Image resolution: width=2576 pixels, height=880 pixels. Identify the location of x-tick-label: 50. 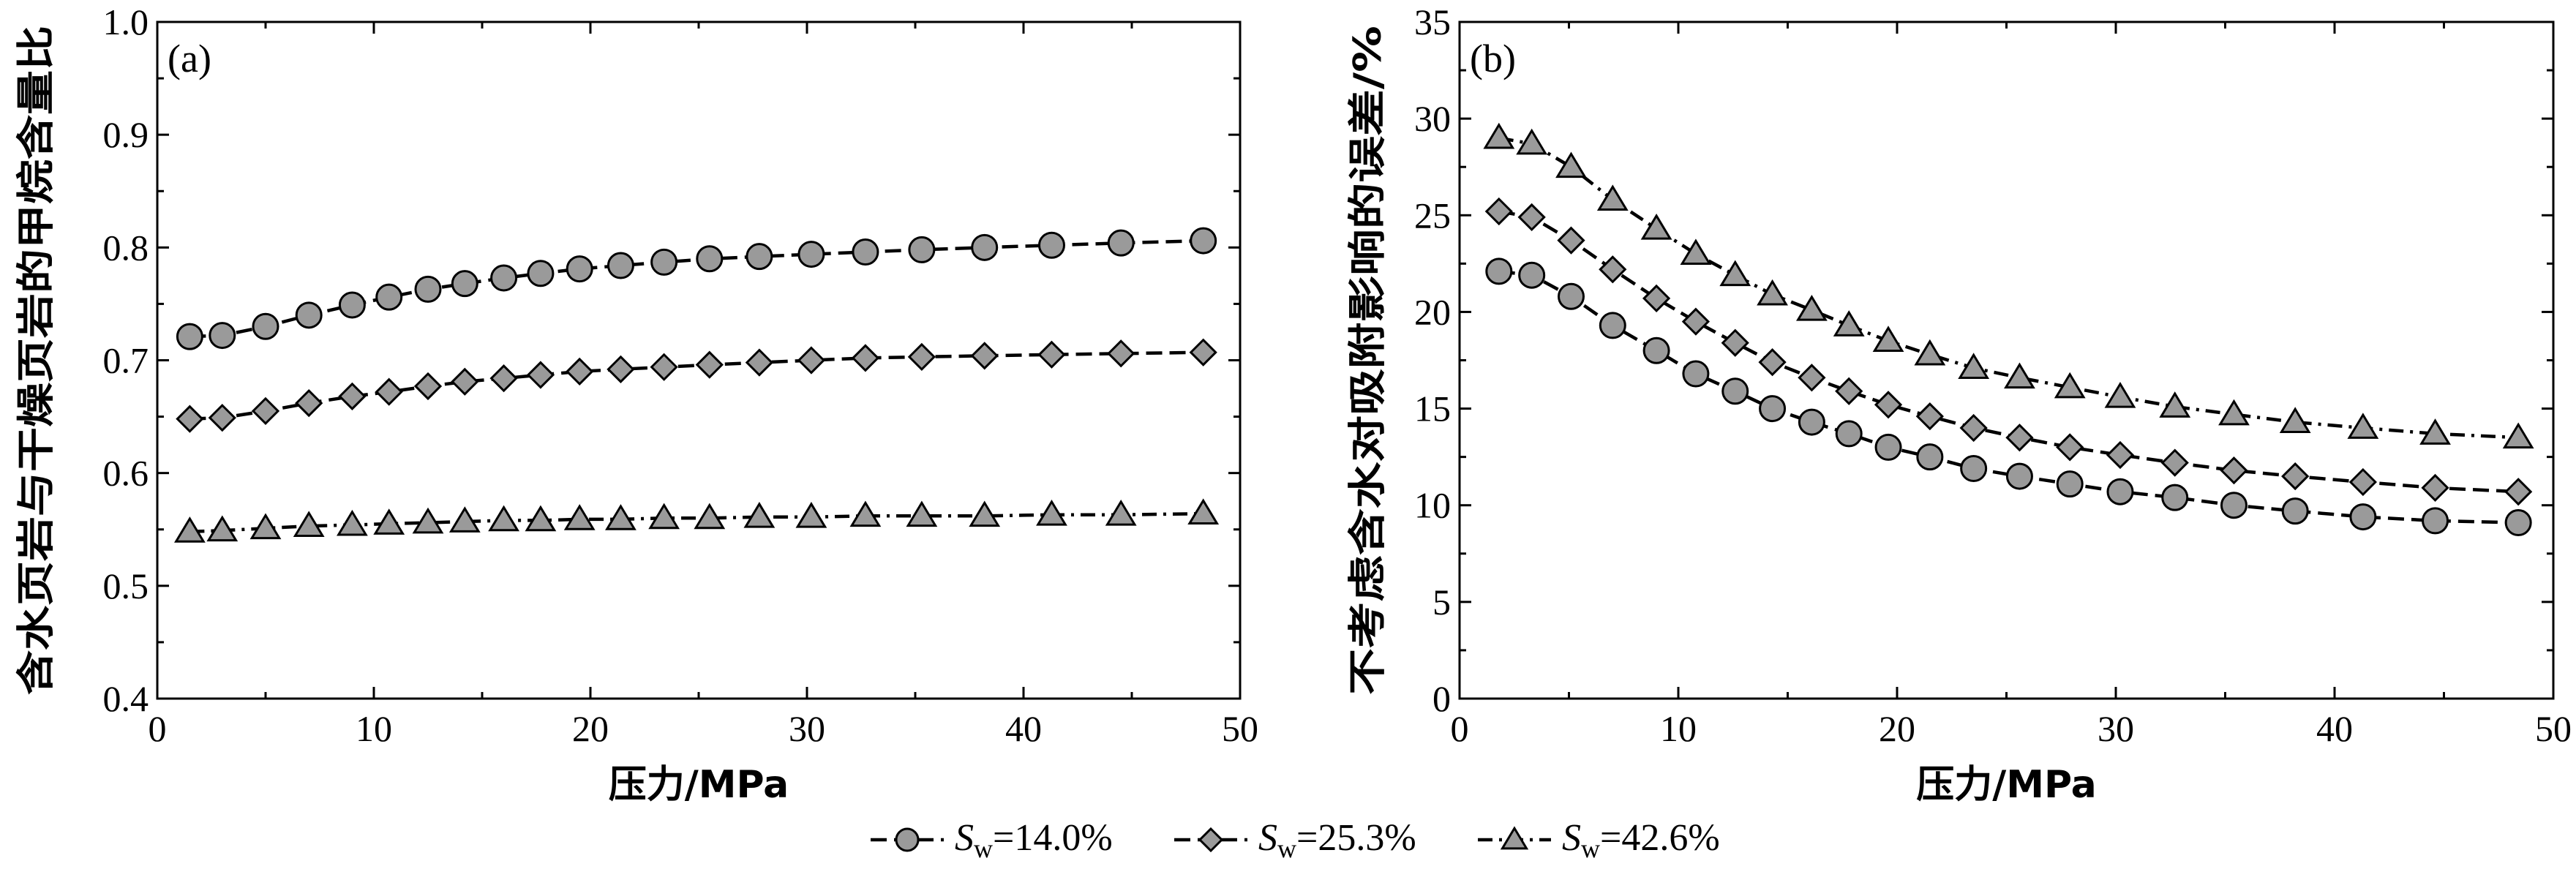
(1240, 728).